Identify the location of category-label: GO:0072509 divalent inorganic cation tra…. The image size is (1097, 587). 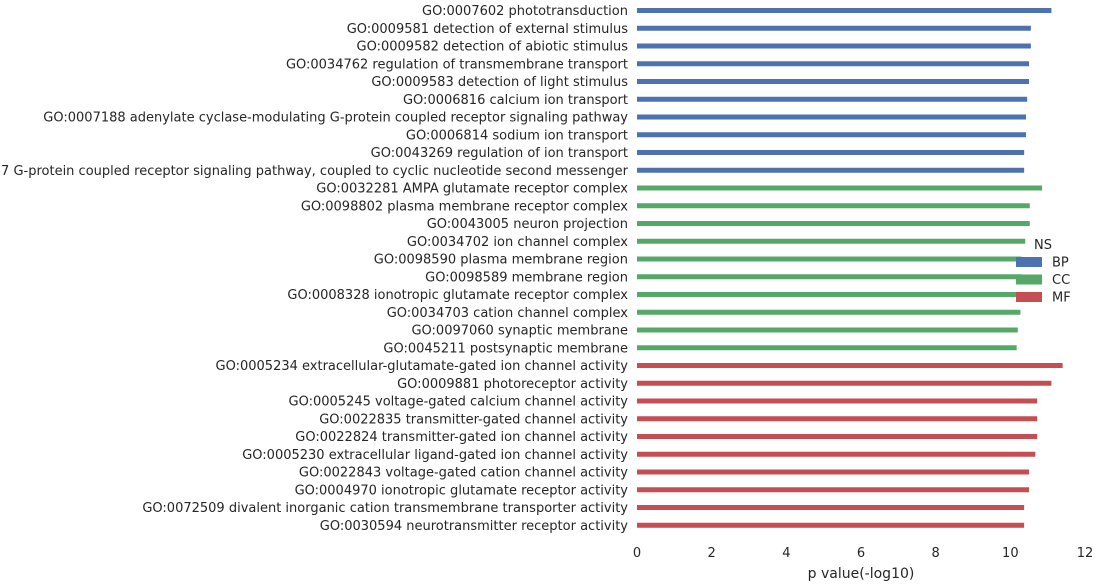
(385, 508).